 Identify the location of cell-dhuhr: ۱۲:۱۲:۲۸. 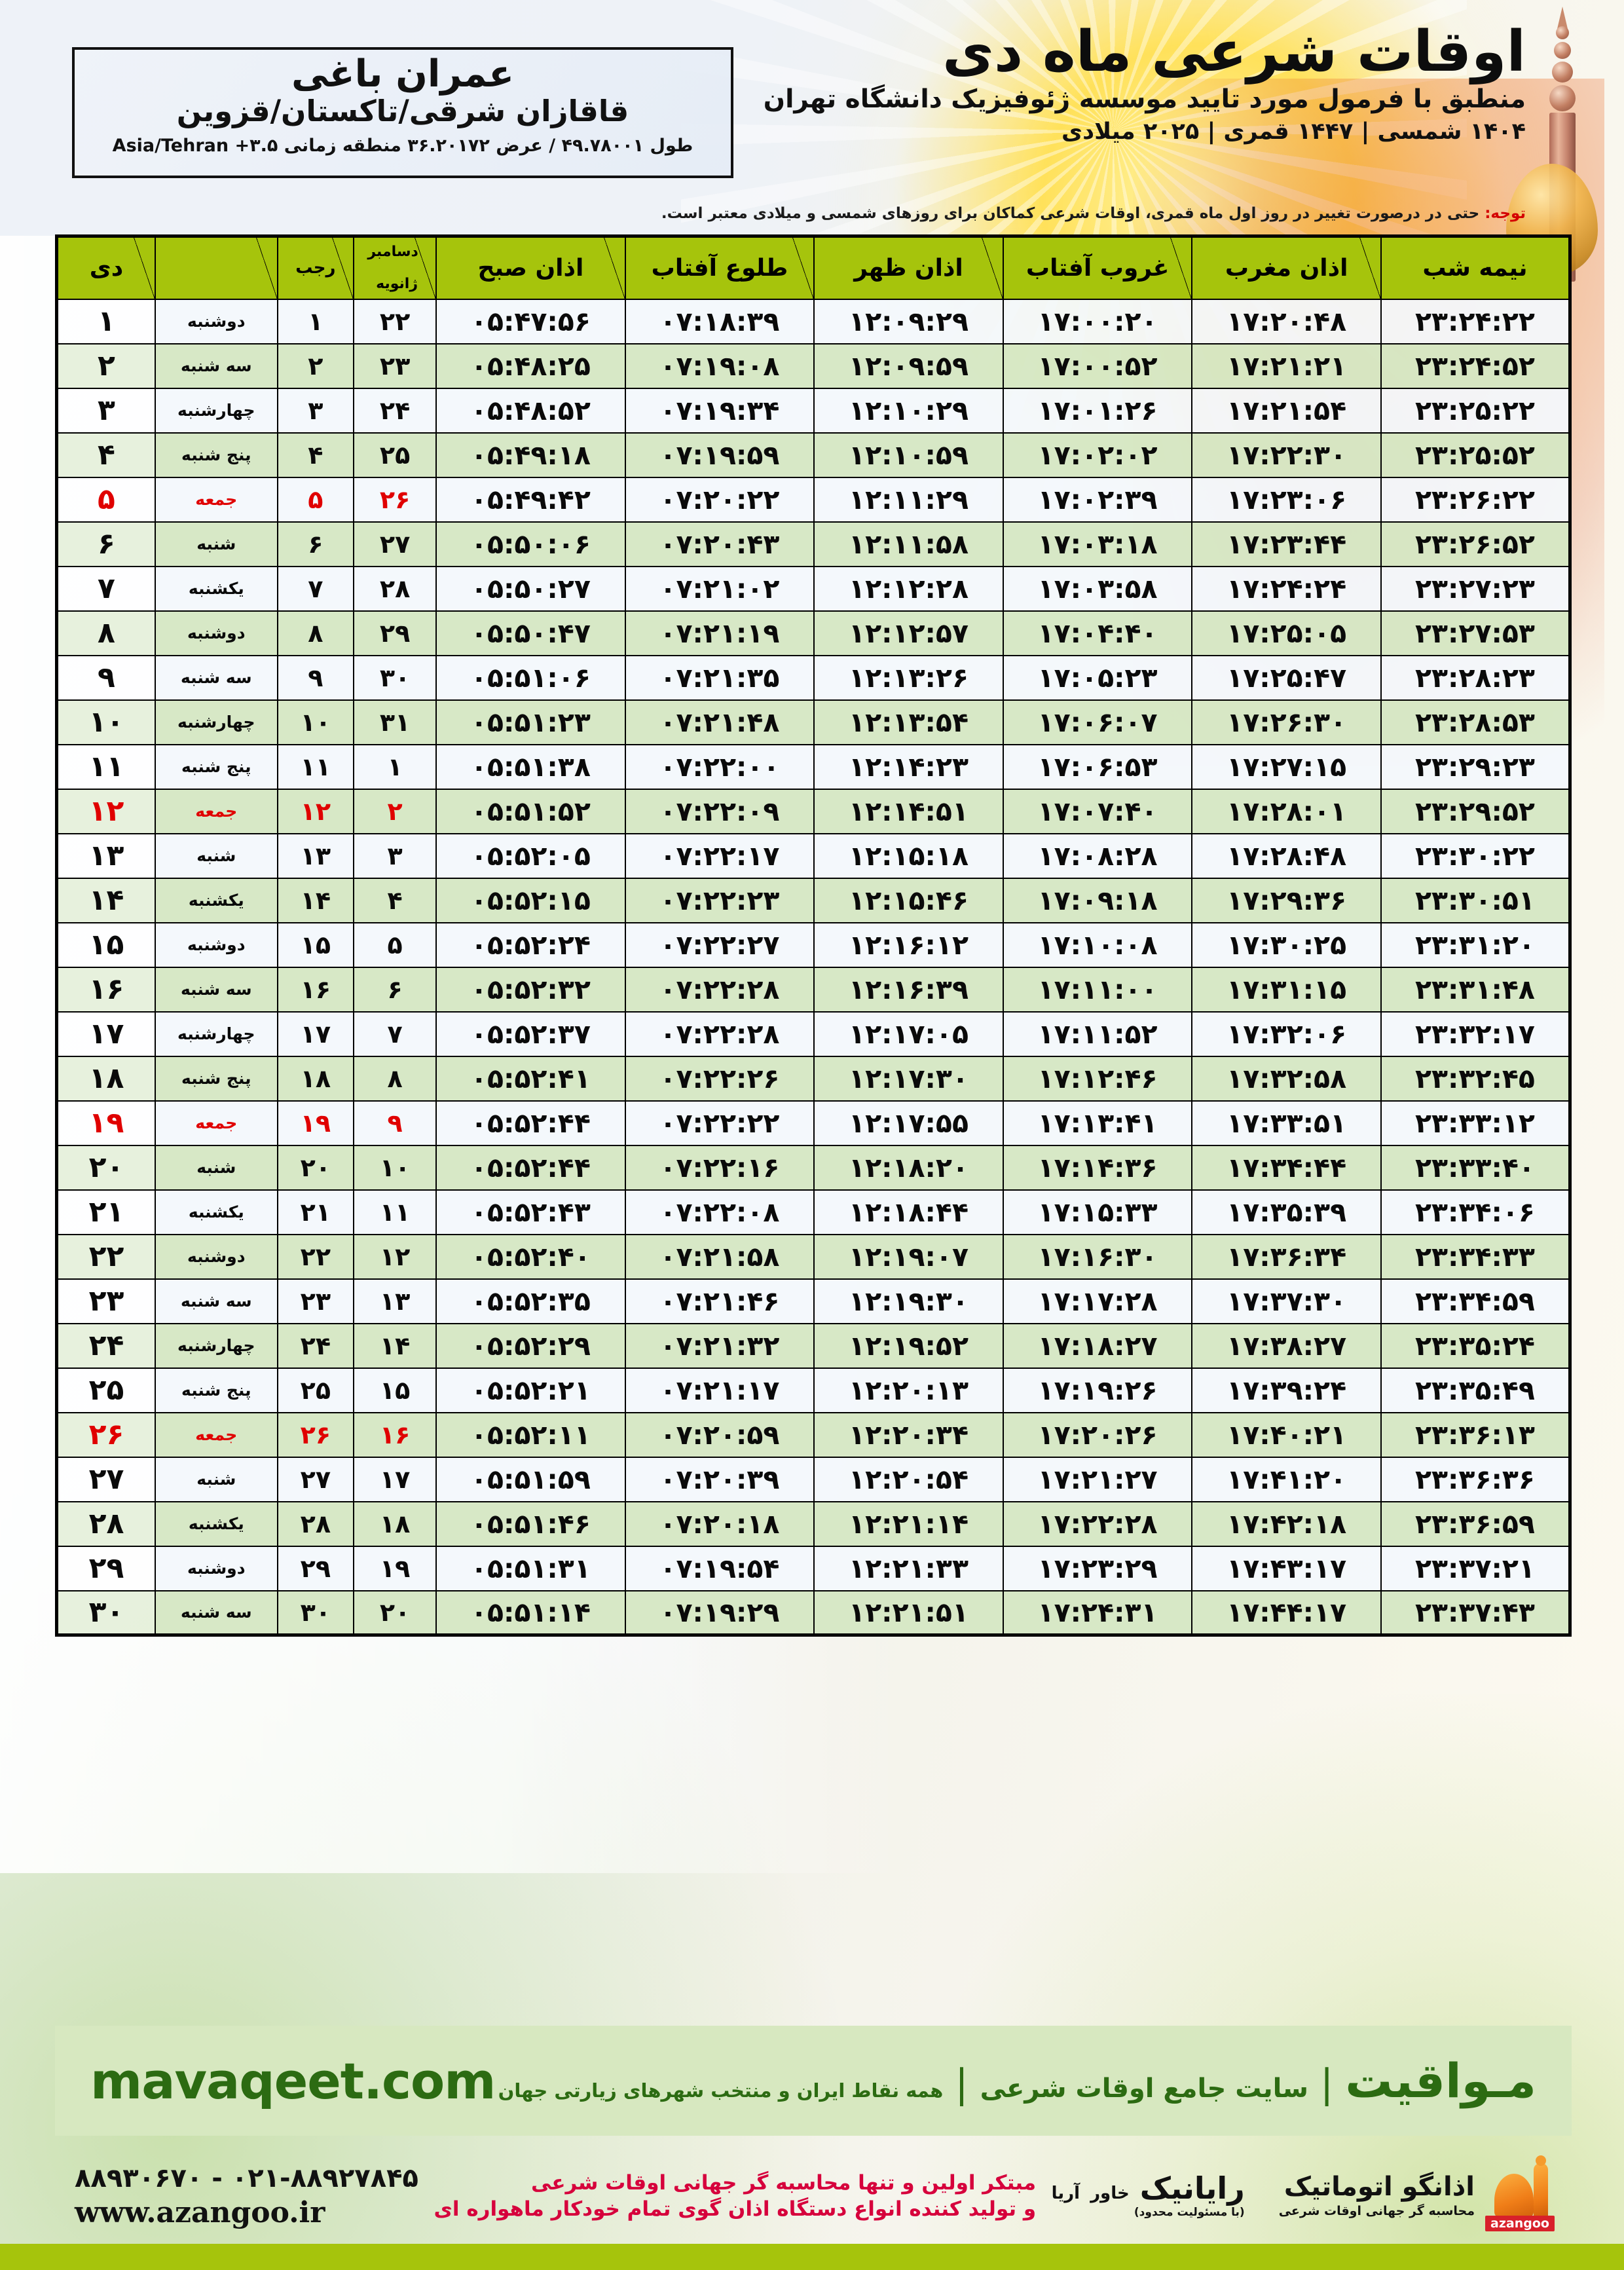
(908, 588).